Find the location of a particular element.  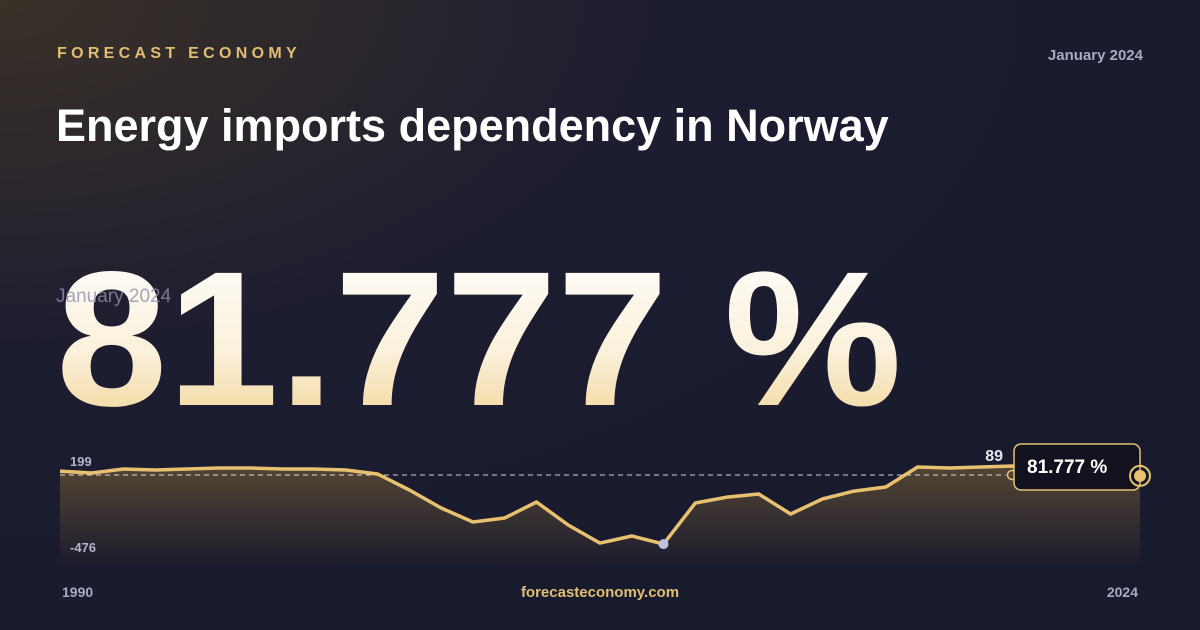

last-ring is located at coordinates (1140, 475).